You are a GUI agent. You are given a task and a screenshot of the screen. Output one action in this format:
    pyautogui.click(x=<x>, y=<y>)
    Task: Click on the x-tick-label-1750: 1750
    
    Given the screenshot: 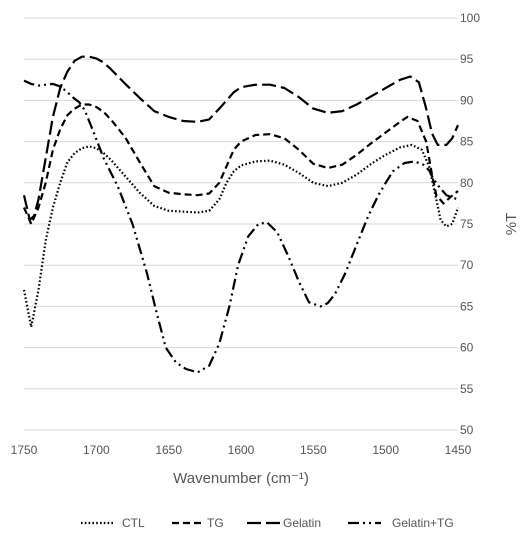 What is the action you would take?
    pyautogui.click(x=24, y=450)
    